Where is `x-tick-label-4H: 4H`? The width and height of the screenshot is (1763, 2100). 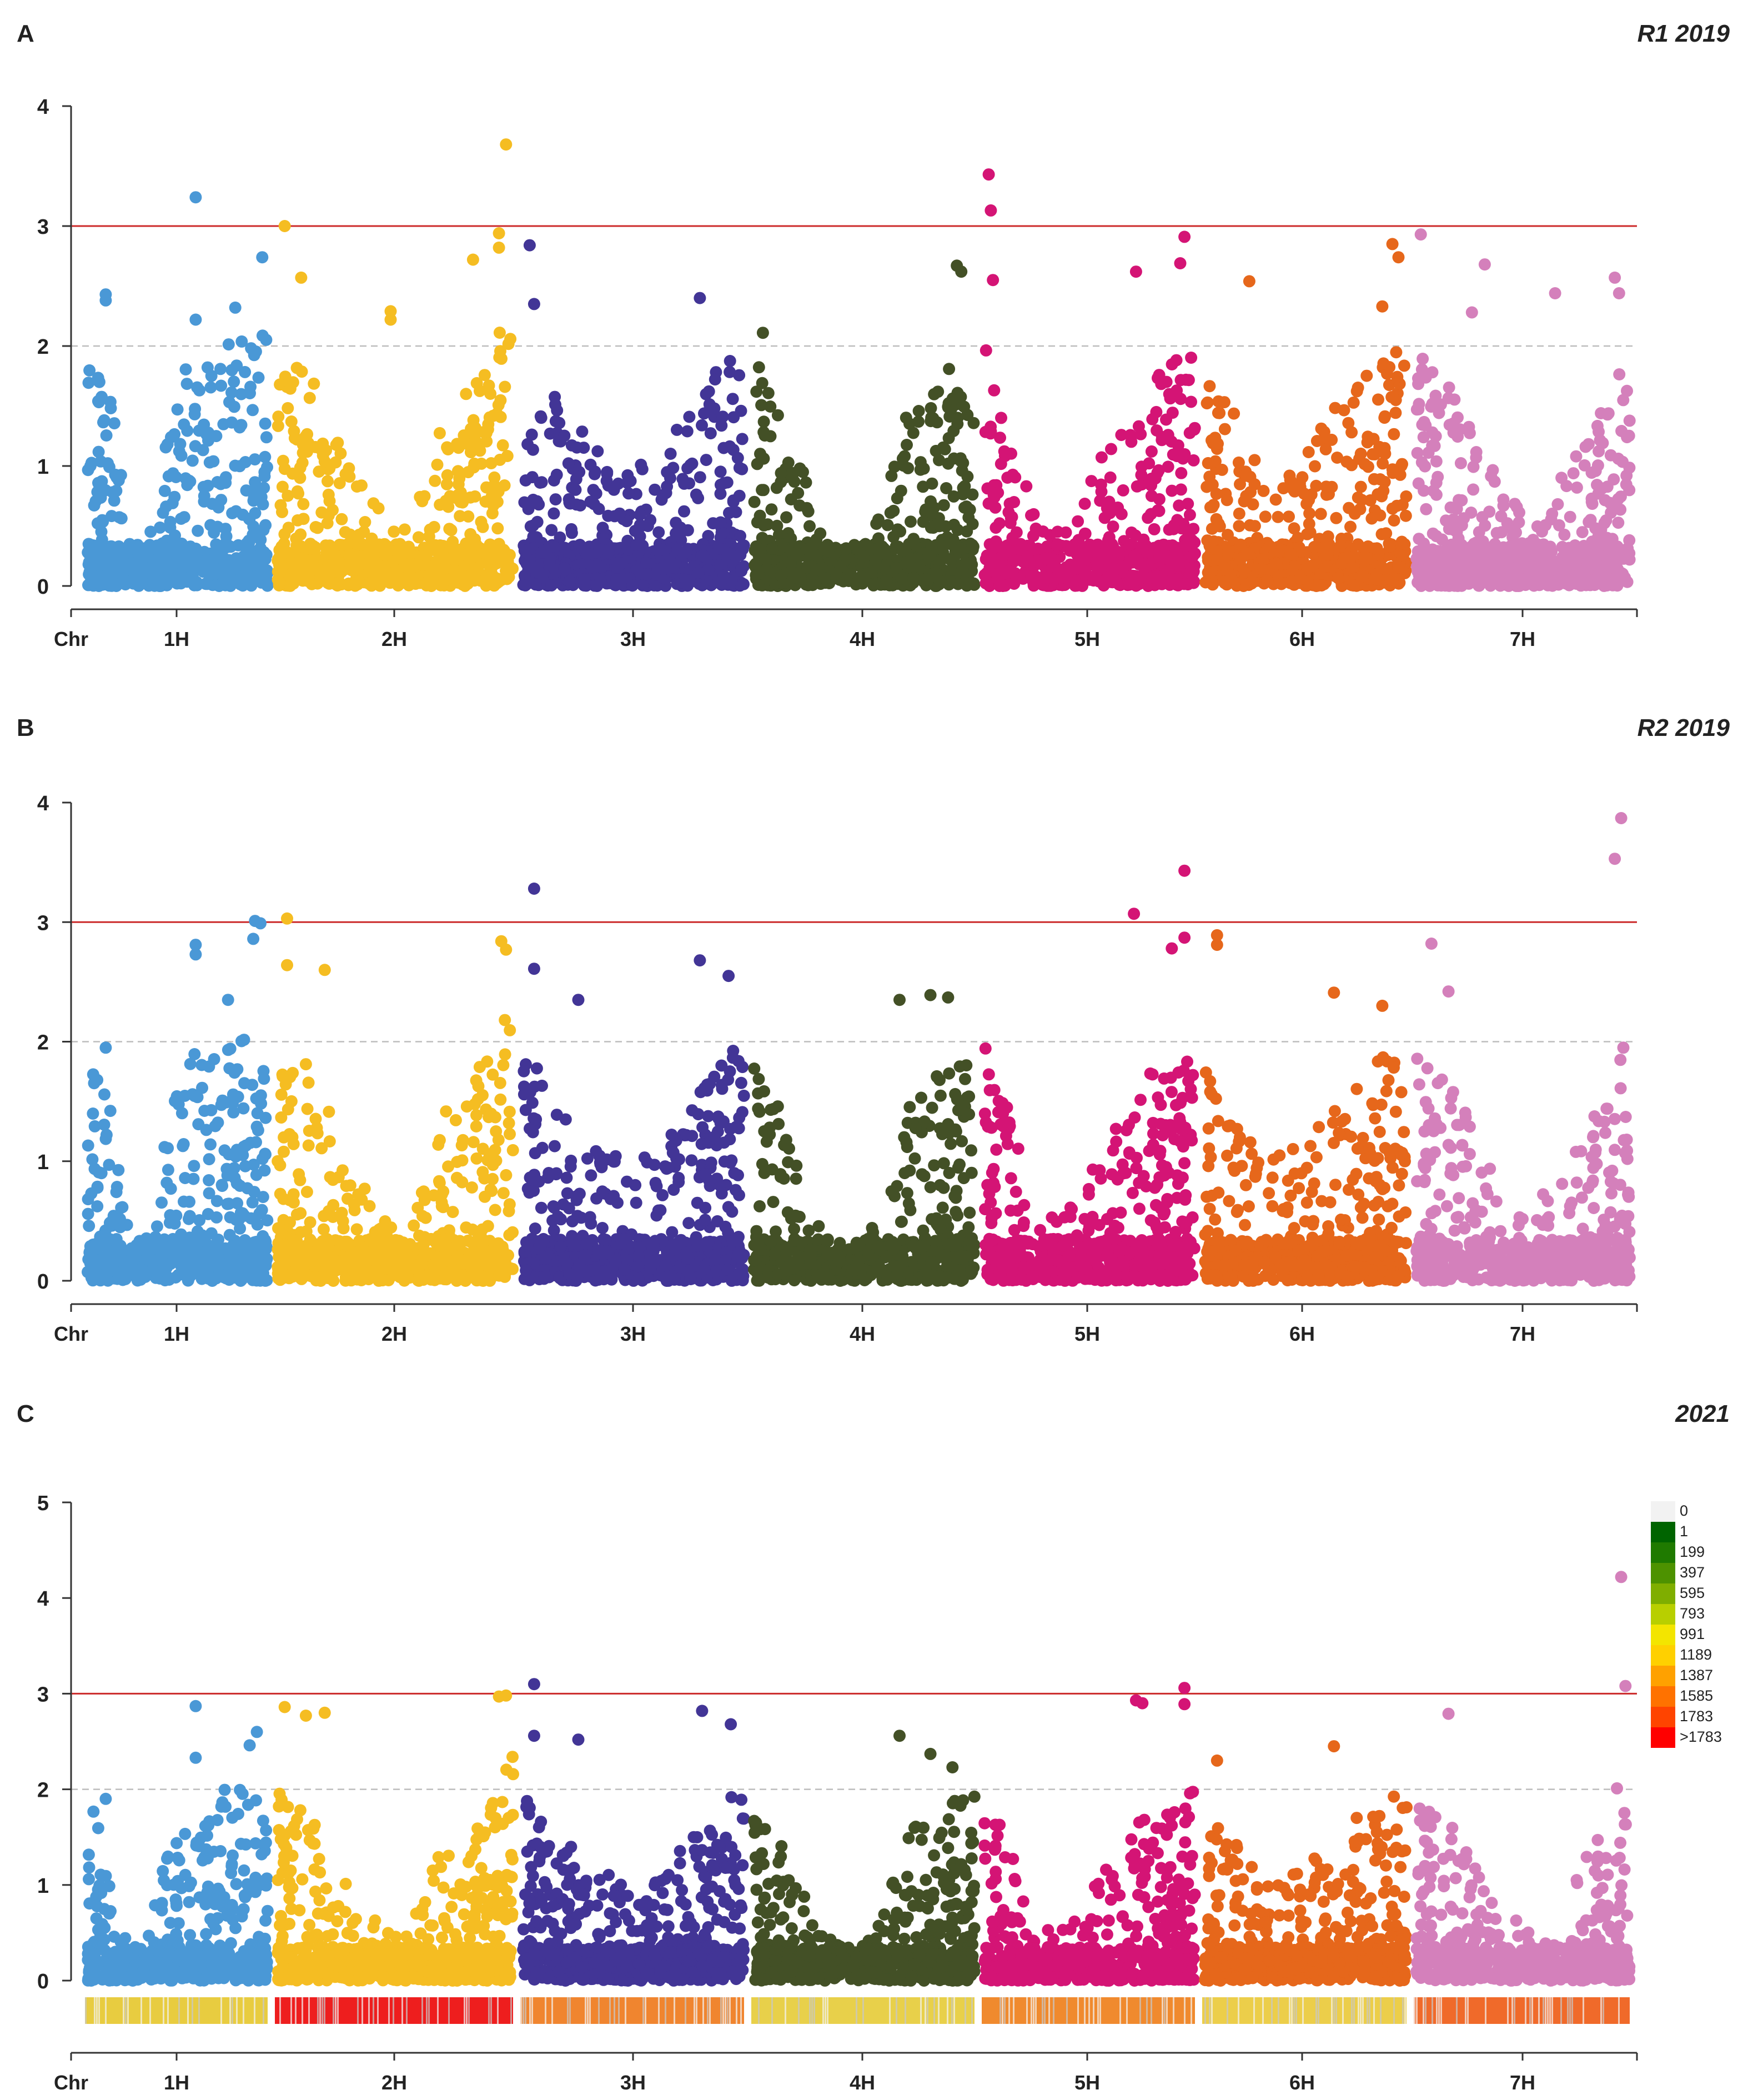
x-tick-label-4H: 4H is located at coordinates (862, 639).